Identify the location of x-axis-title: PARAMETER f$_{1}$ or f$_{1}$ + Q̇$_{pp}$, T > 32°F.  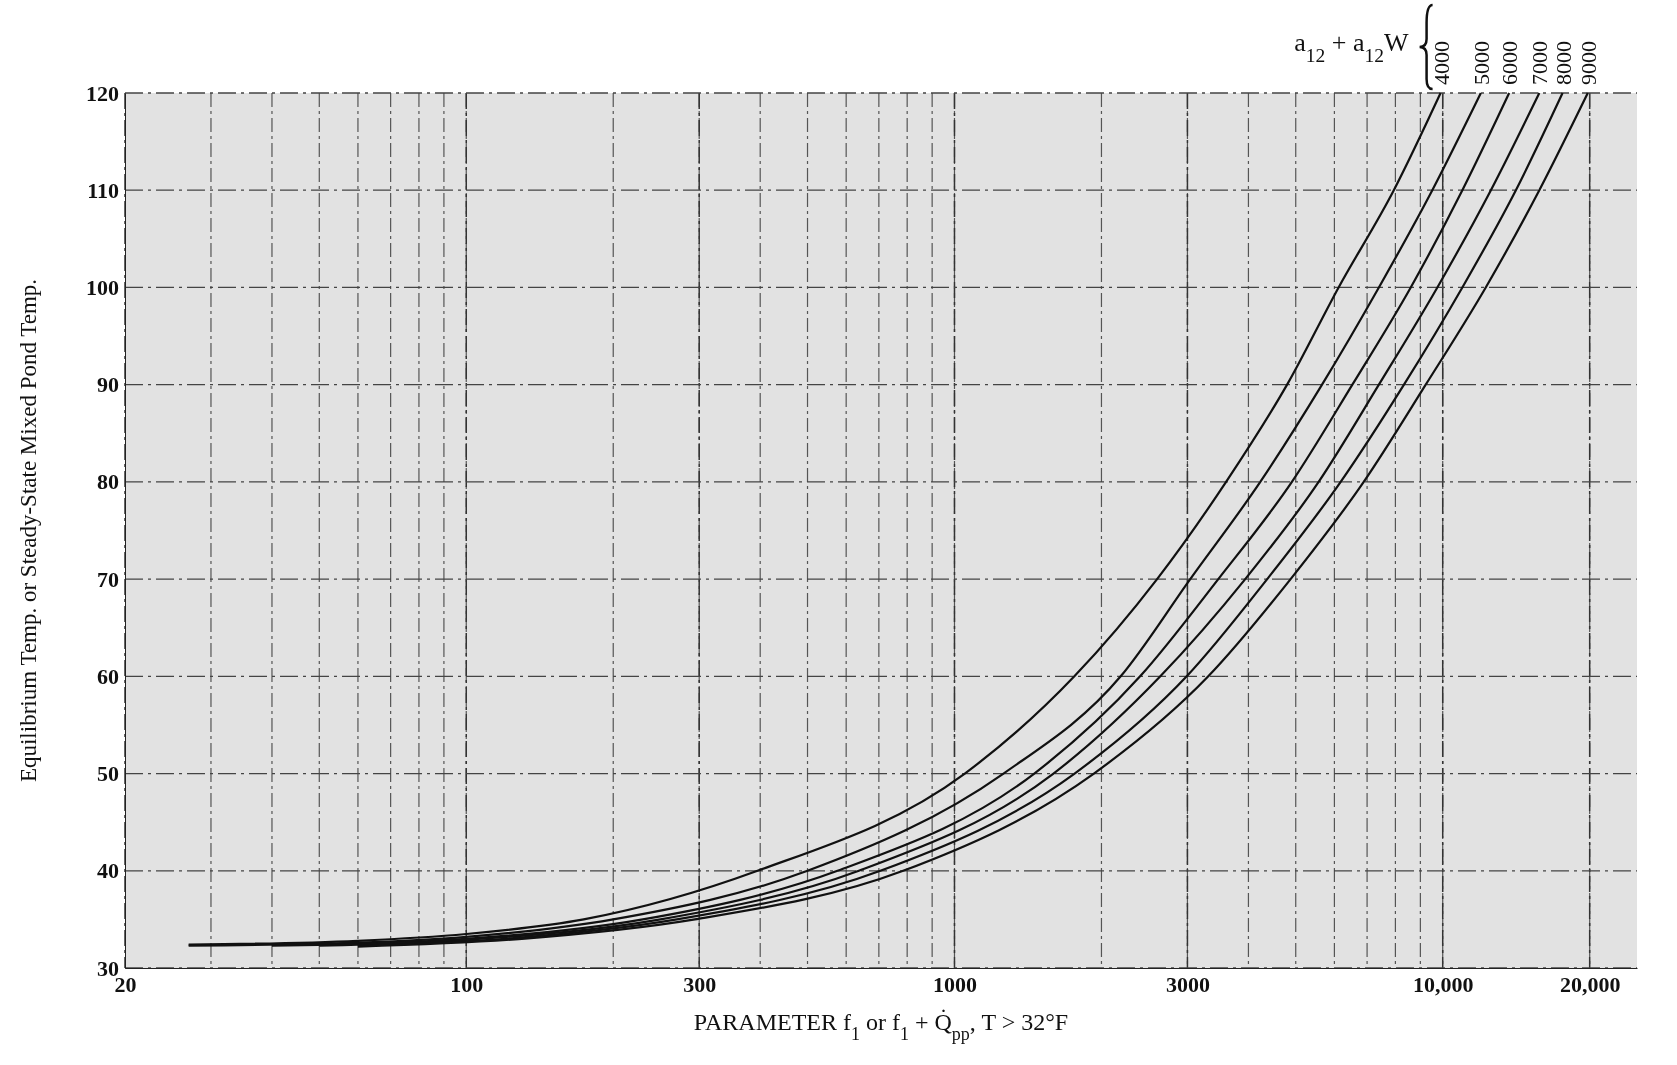
(881, 1026).